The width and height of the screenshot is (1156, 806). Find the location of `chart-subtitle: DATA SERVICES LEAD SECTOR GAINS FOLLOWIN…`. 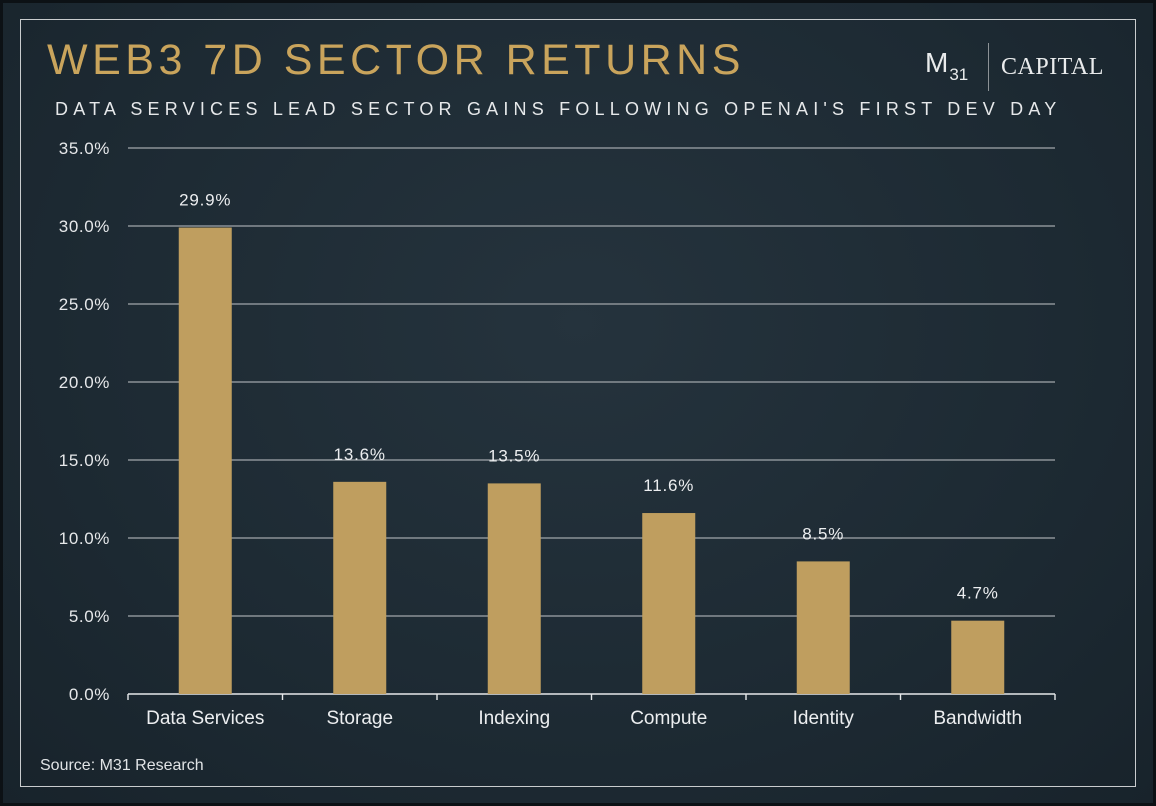

chart-subtitle: DATA SERVICES LEAD SECTOR GAINS FOLLOWIN… is located at coordinates (558, 109).